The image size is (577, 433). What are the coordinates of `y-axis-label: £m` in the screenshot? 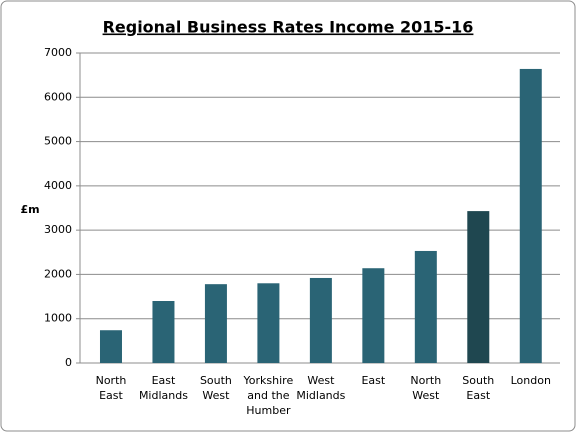 It's located at (29, 209).